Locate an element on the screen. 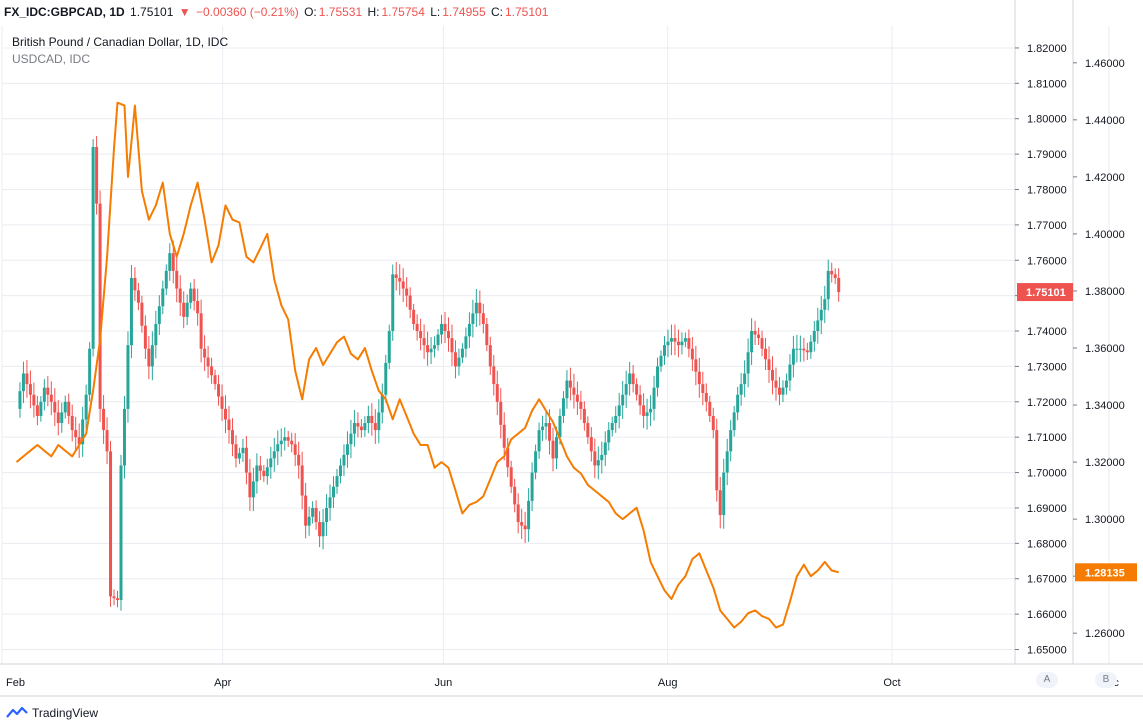  axis-b-button: B is located at coordinates (1106, 680).